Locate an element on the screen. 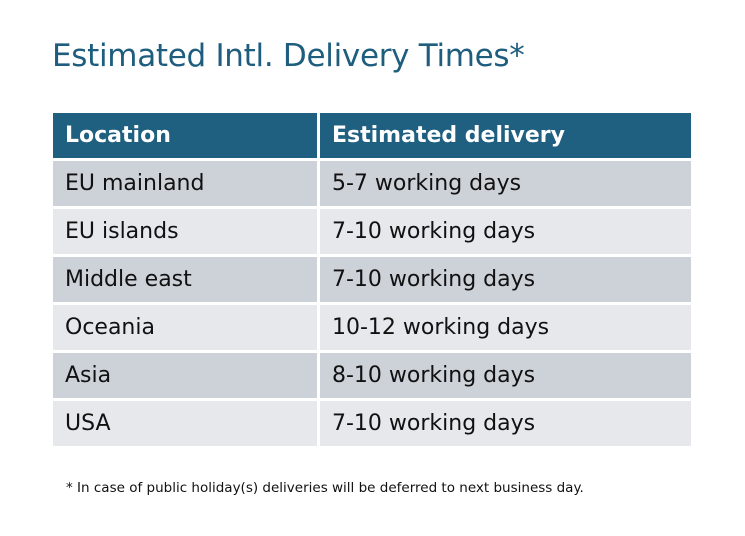 This screenshot has height=536, width=745. cell-location: Asia is located at coordinates (185, 375).